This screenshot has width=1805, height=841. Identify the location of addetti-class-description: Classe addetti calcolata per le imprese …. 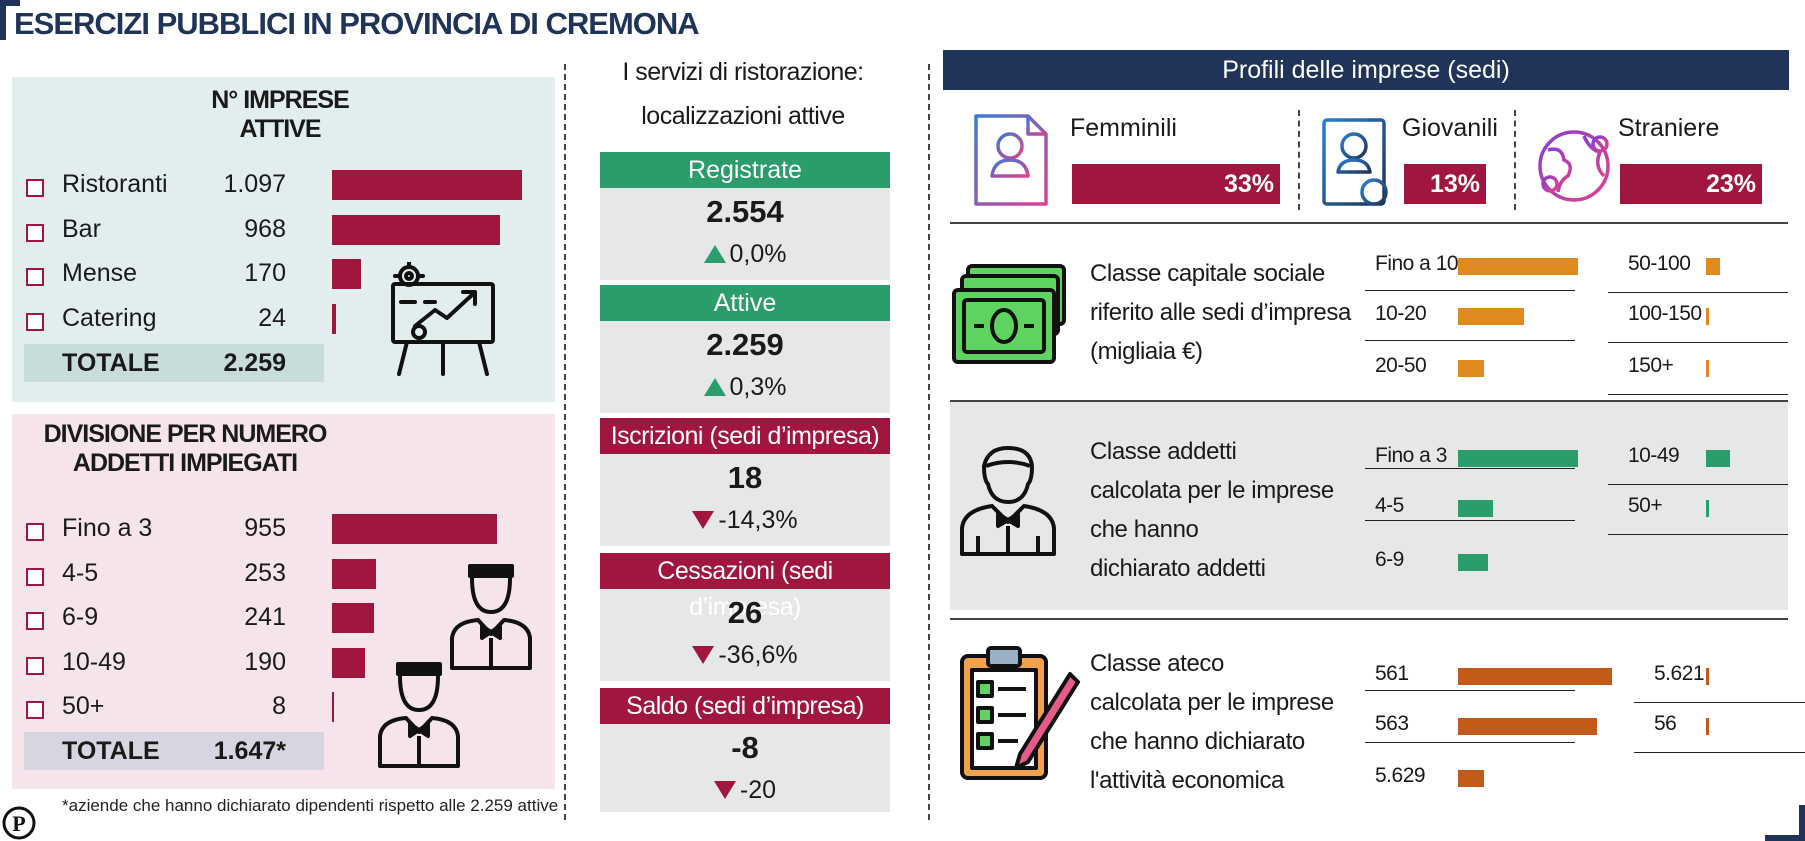
(1212, 510).